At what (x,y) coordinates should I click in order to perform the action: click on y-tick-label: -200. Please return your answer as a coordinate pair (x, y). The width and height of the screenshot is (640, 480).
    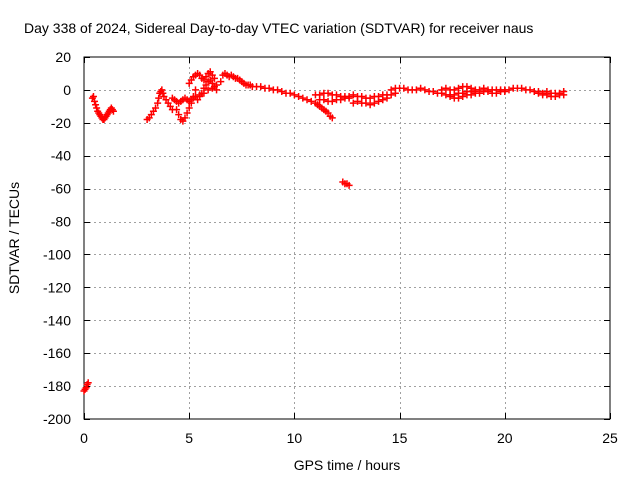
    Looking at the image, I should click on (57, 419).